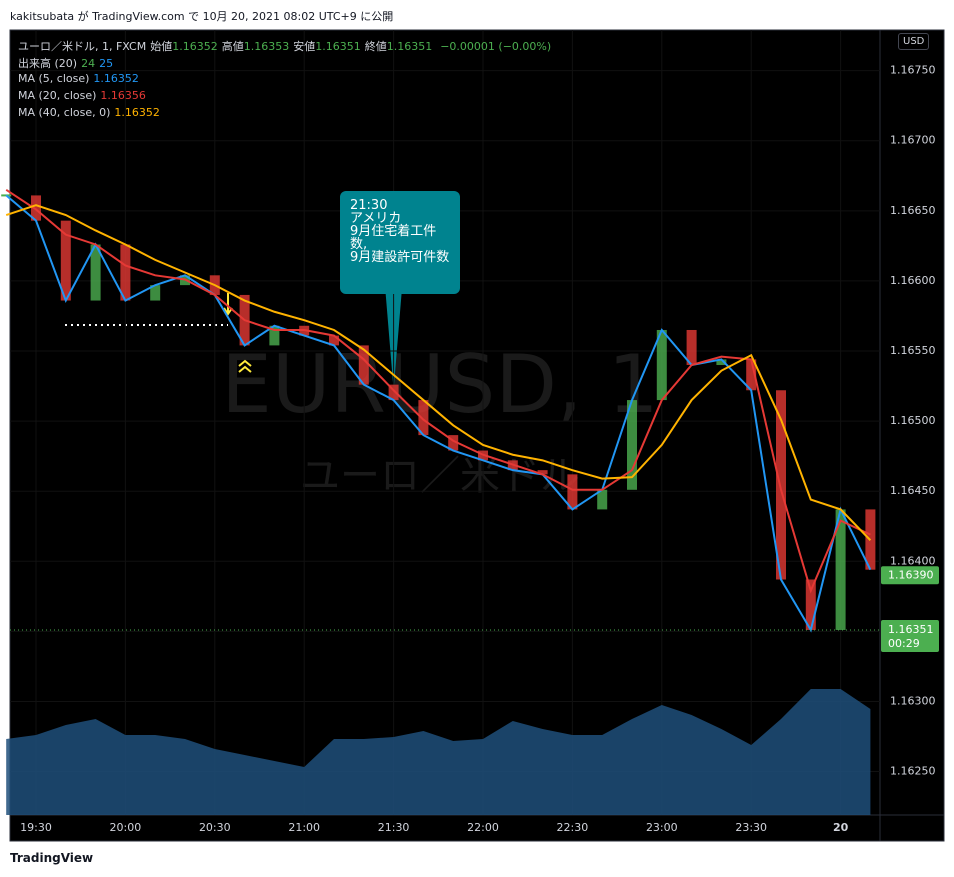  I want to click on volume-name: 出来高 (20), so click(48, 63).